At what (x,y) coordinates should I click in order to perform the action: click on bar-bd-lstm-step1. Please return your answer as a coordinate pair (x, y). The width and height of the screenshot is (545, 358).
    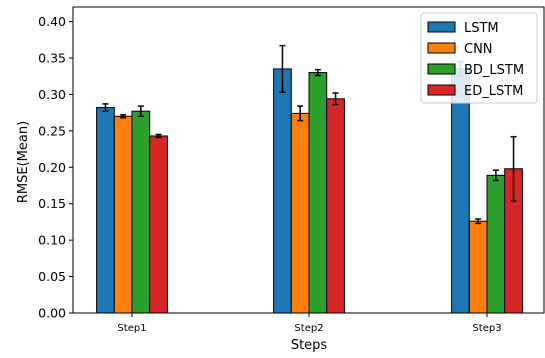
    Looking at the image, I should click on (141, 212).